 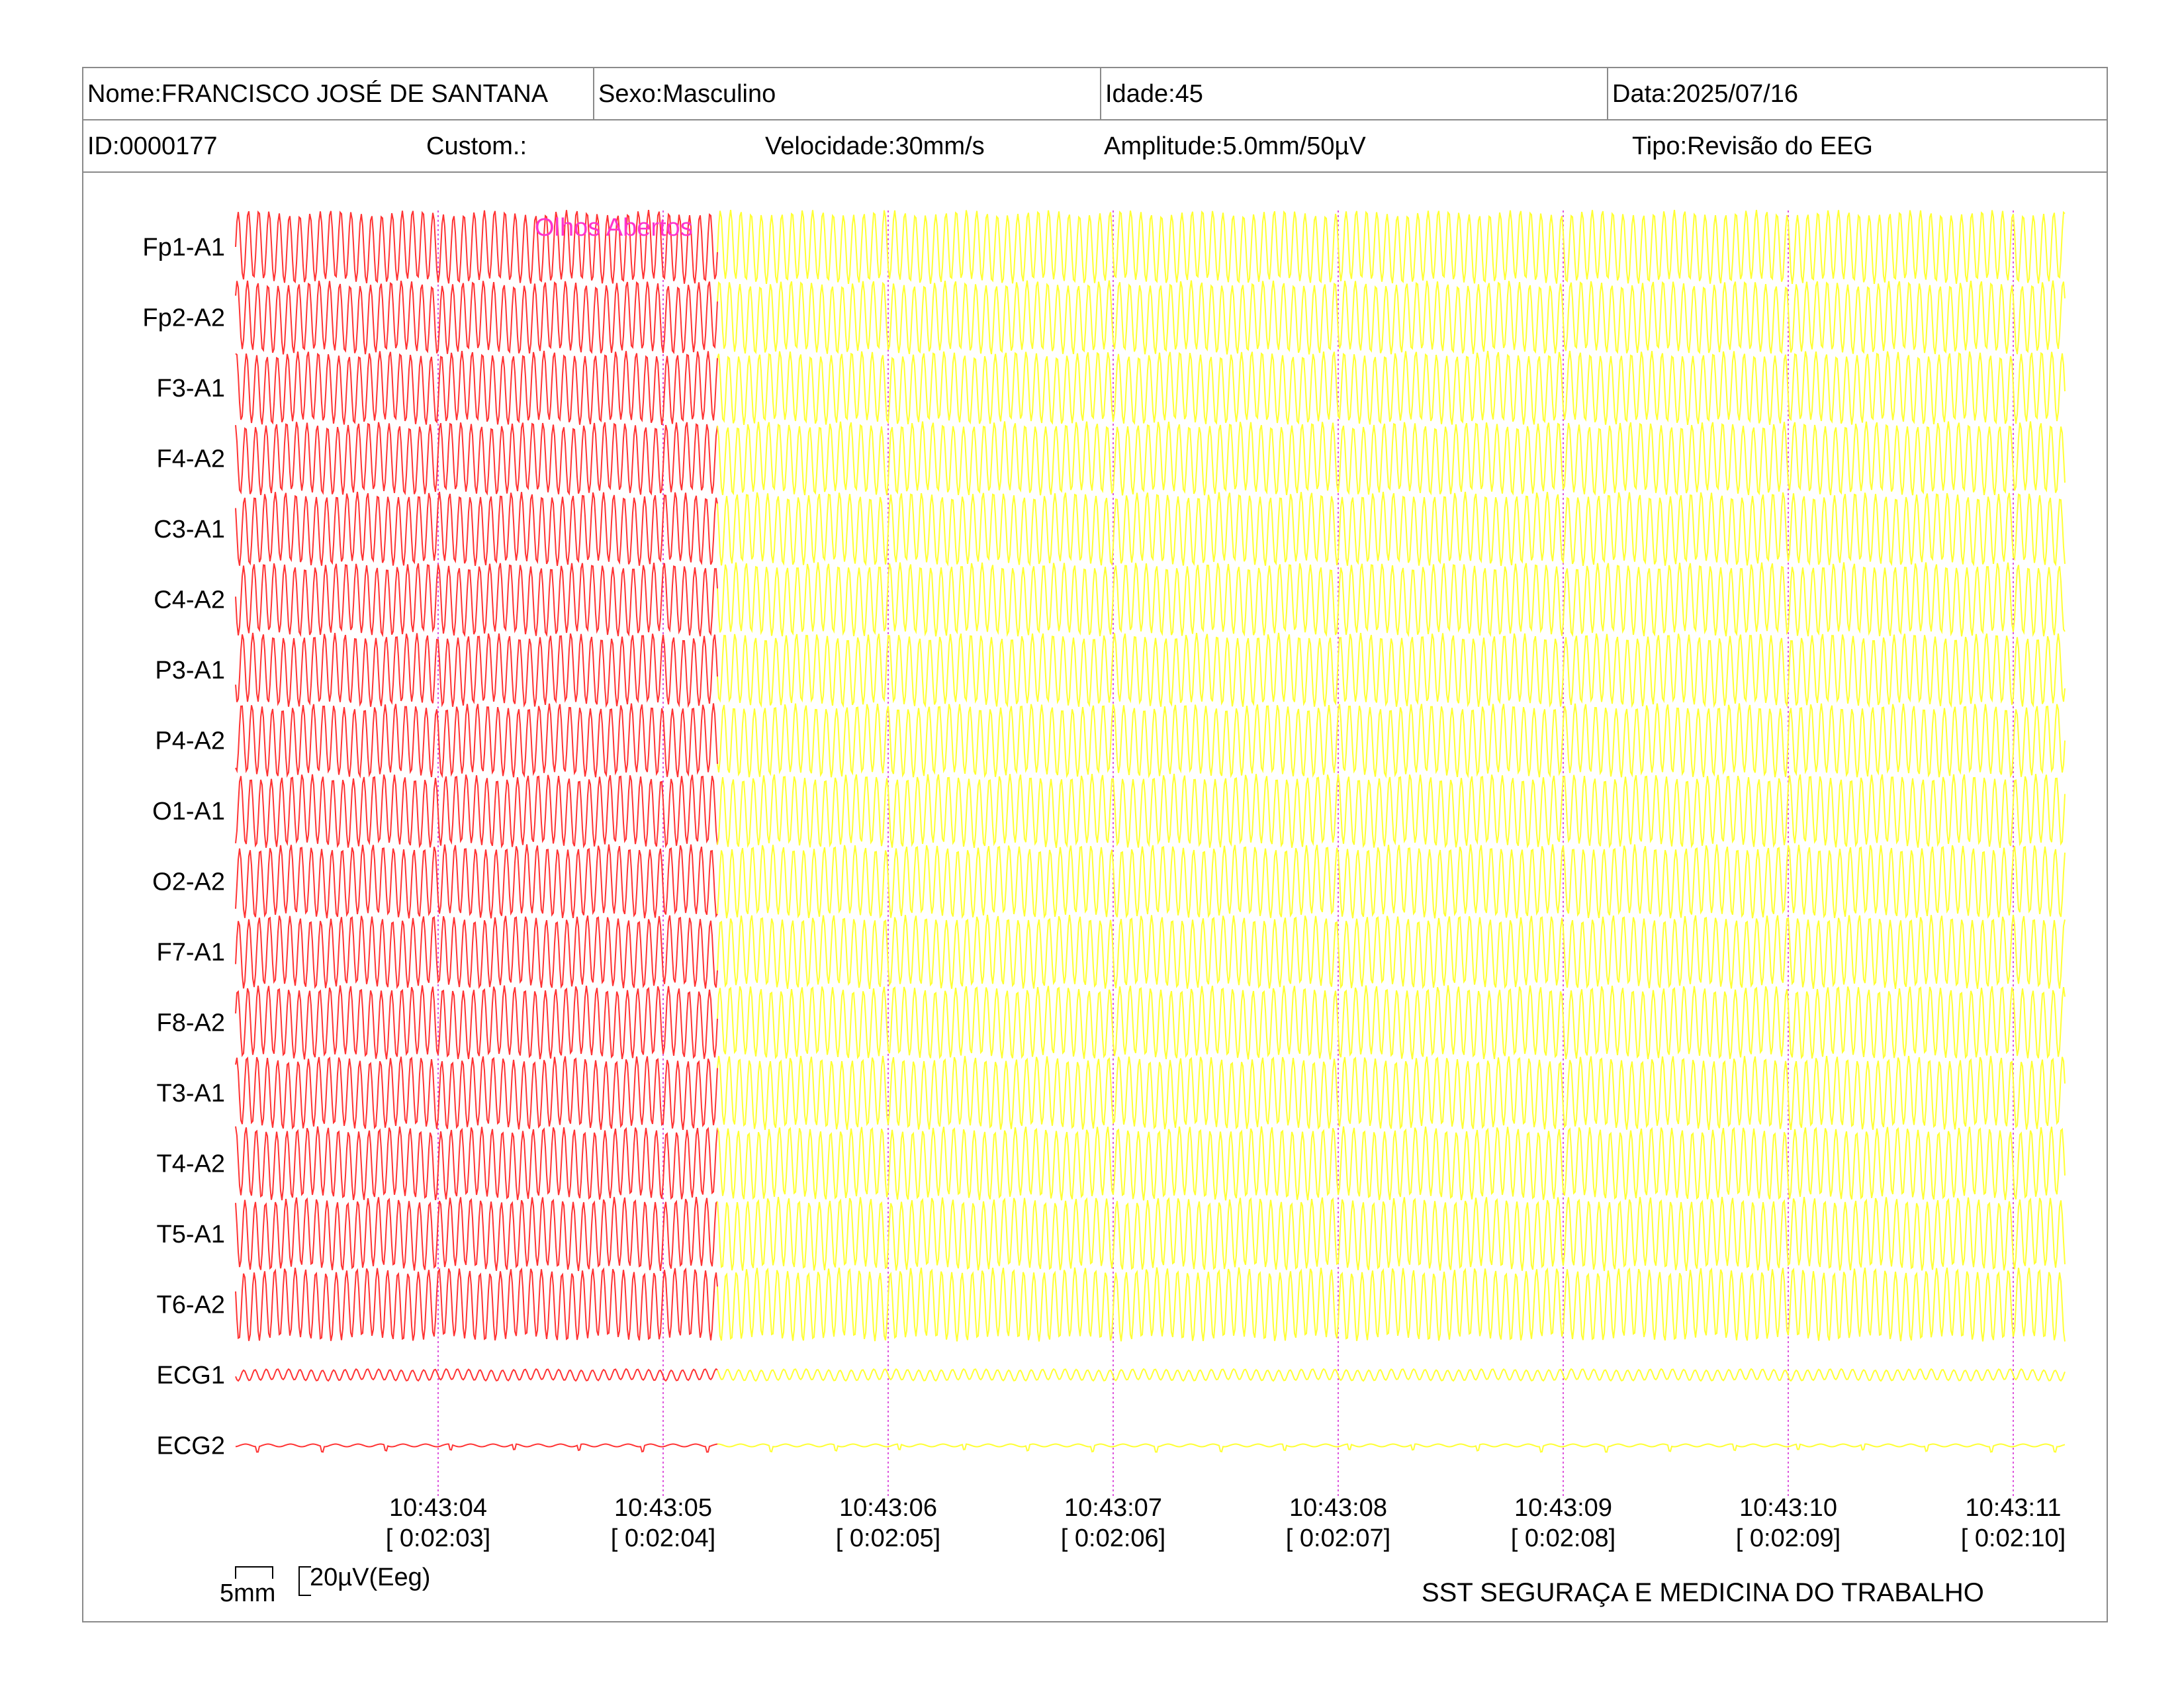 I want to click on channel-label: Fp1-A1, so click(x=183, y=247).